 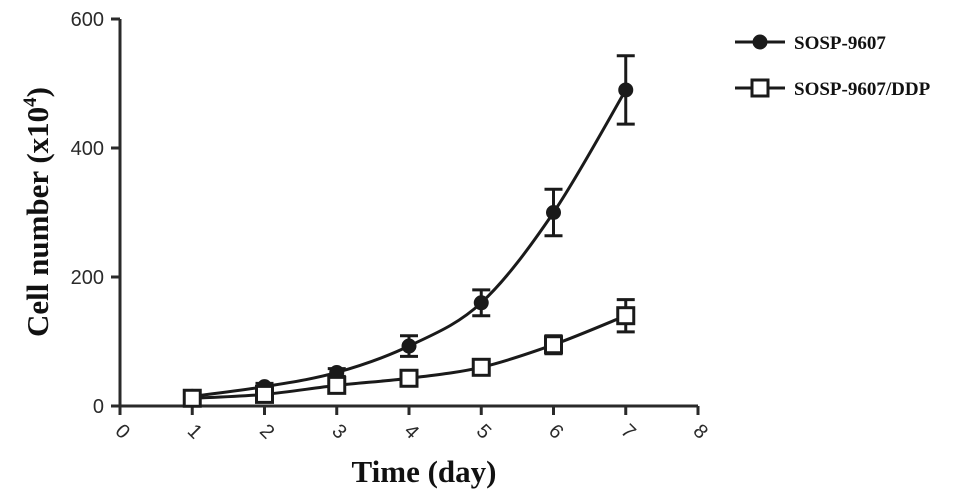 What do you see at coordinates (37, 92) in the screenshot?
I see `y-axis-title-suffix: )` at bounding box center [37, 92].